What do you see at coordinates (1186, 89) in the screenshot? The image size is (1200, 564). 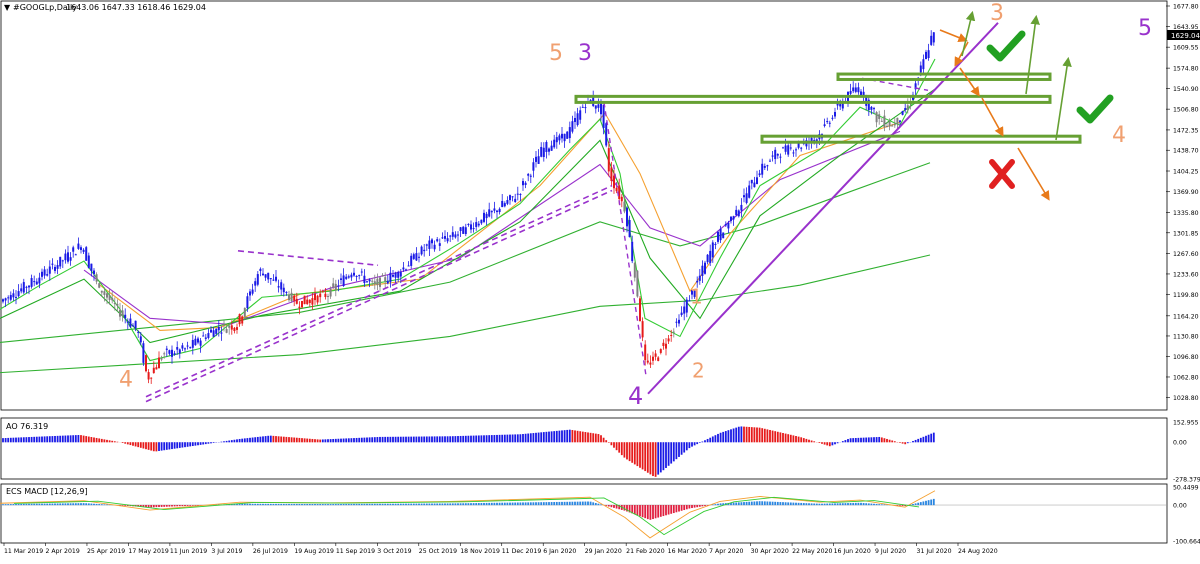 I see `price-tick-label: 1540.90` at bounding box center [1186, 89].